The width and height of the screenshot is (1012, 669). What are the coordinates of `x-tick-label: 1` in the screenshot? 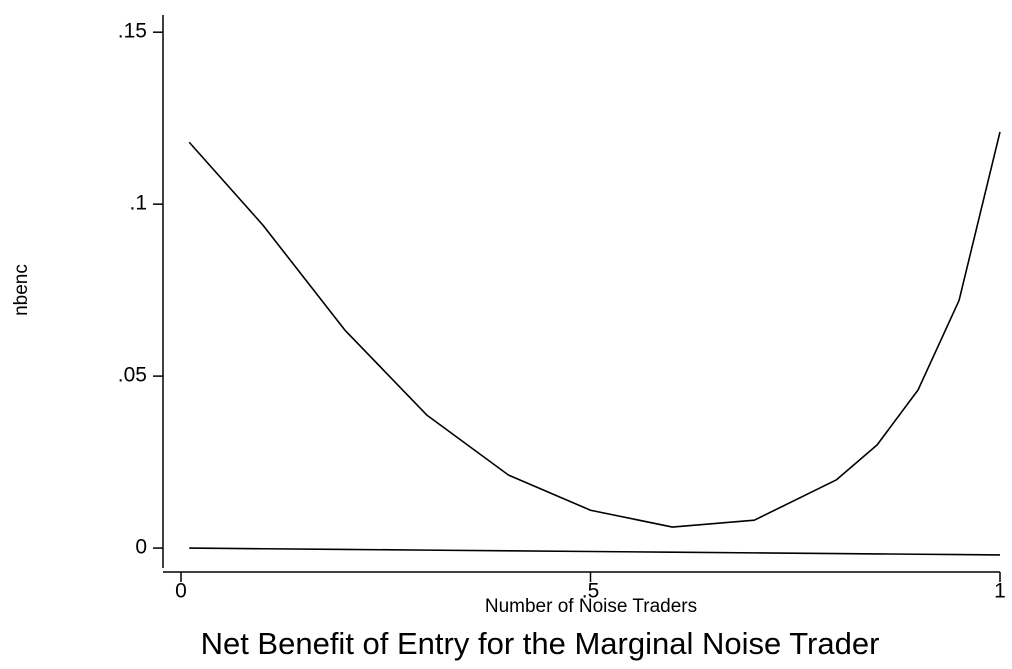 It's located at (1000, 591).